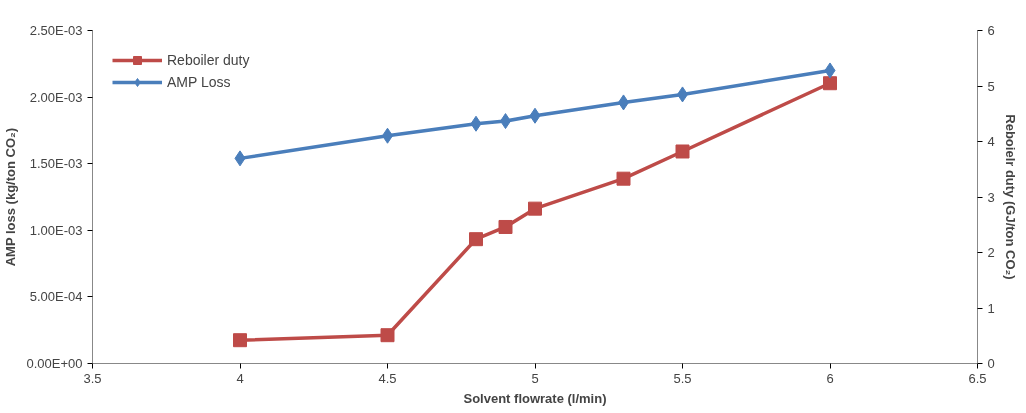 This screenshot has width=1026, height=413. What do you see at coordinates (991, 252) in the screenshot?
I see `y2-tick-label: 2` at bounding box center [991, 252].